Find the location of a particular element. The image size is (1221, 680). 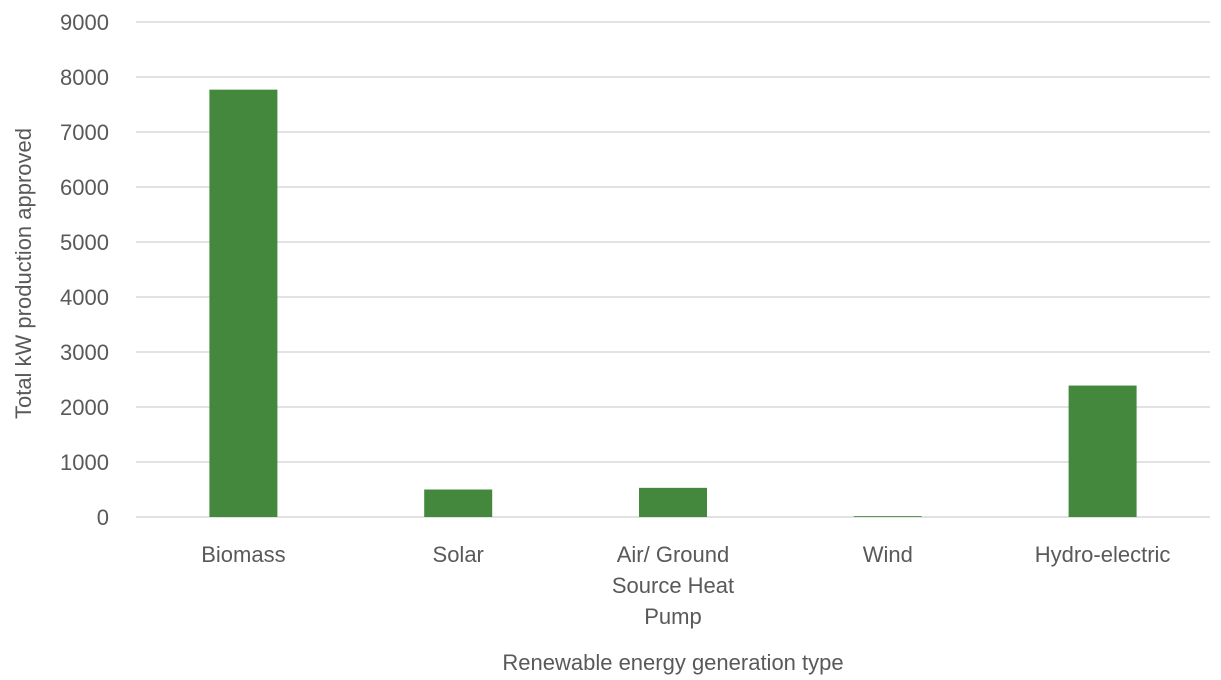

y-tick-label: 4000 is located at coordinates (84, 297).